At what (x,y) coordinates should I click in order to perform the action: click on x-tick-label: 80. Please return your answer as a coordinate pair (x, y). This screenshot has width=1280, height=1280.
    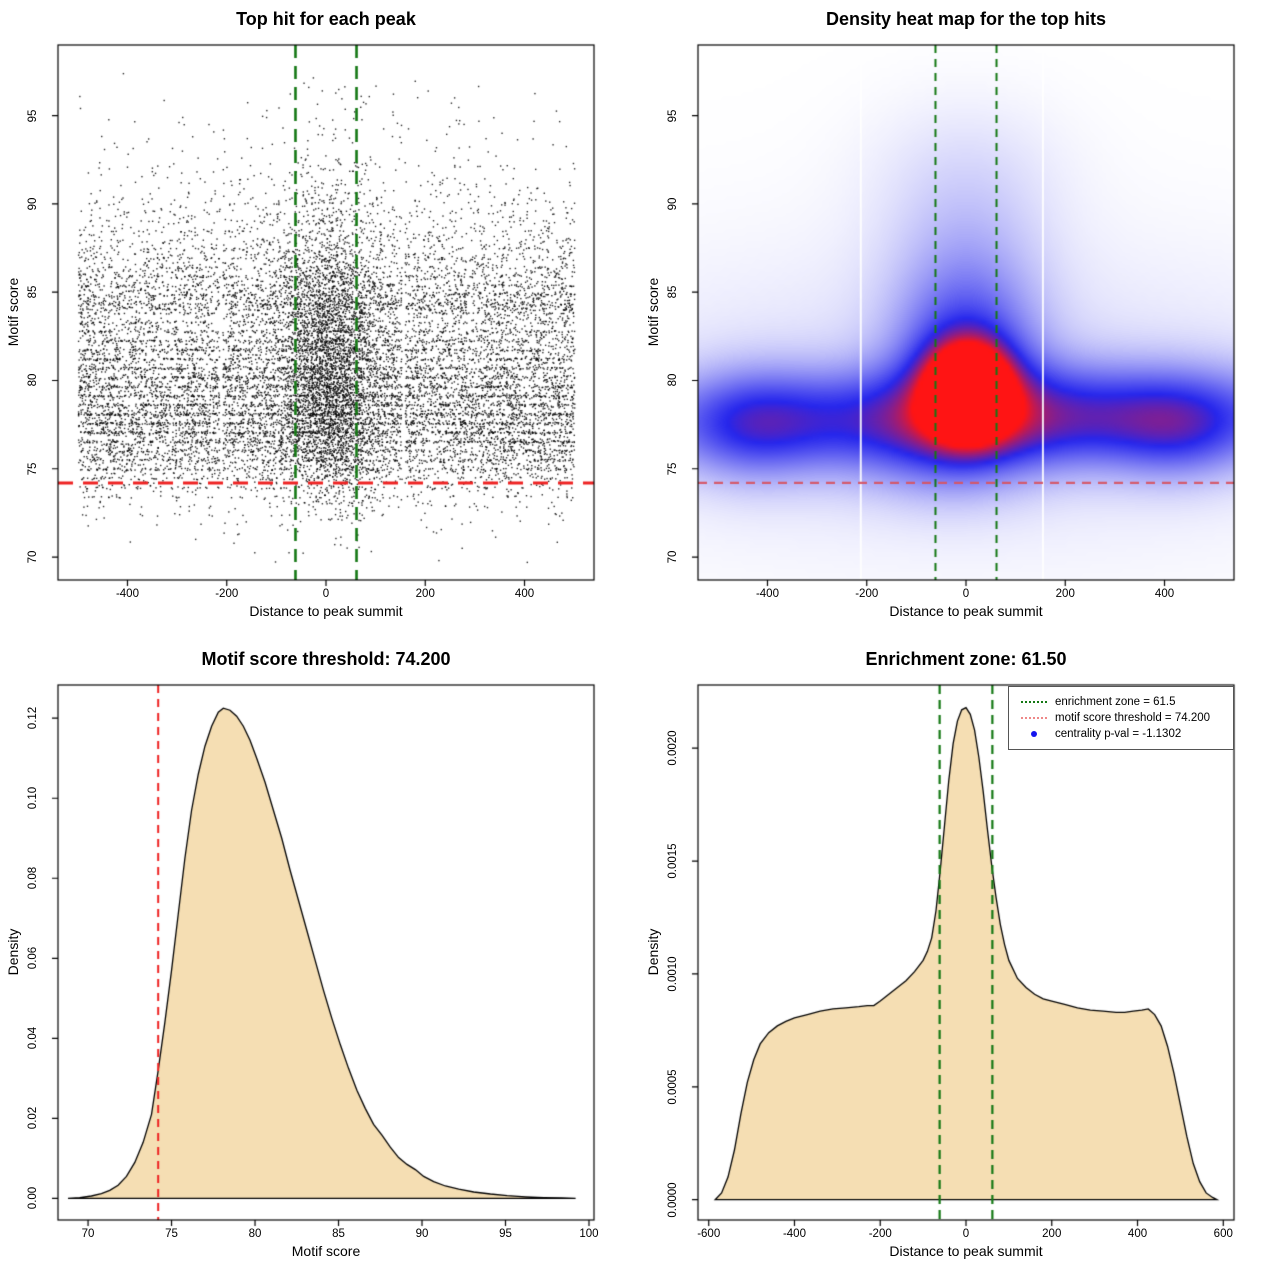
    Looking at the image, I should click on (255, 1234).